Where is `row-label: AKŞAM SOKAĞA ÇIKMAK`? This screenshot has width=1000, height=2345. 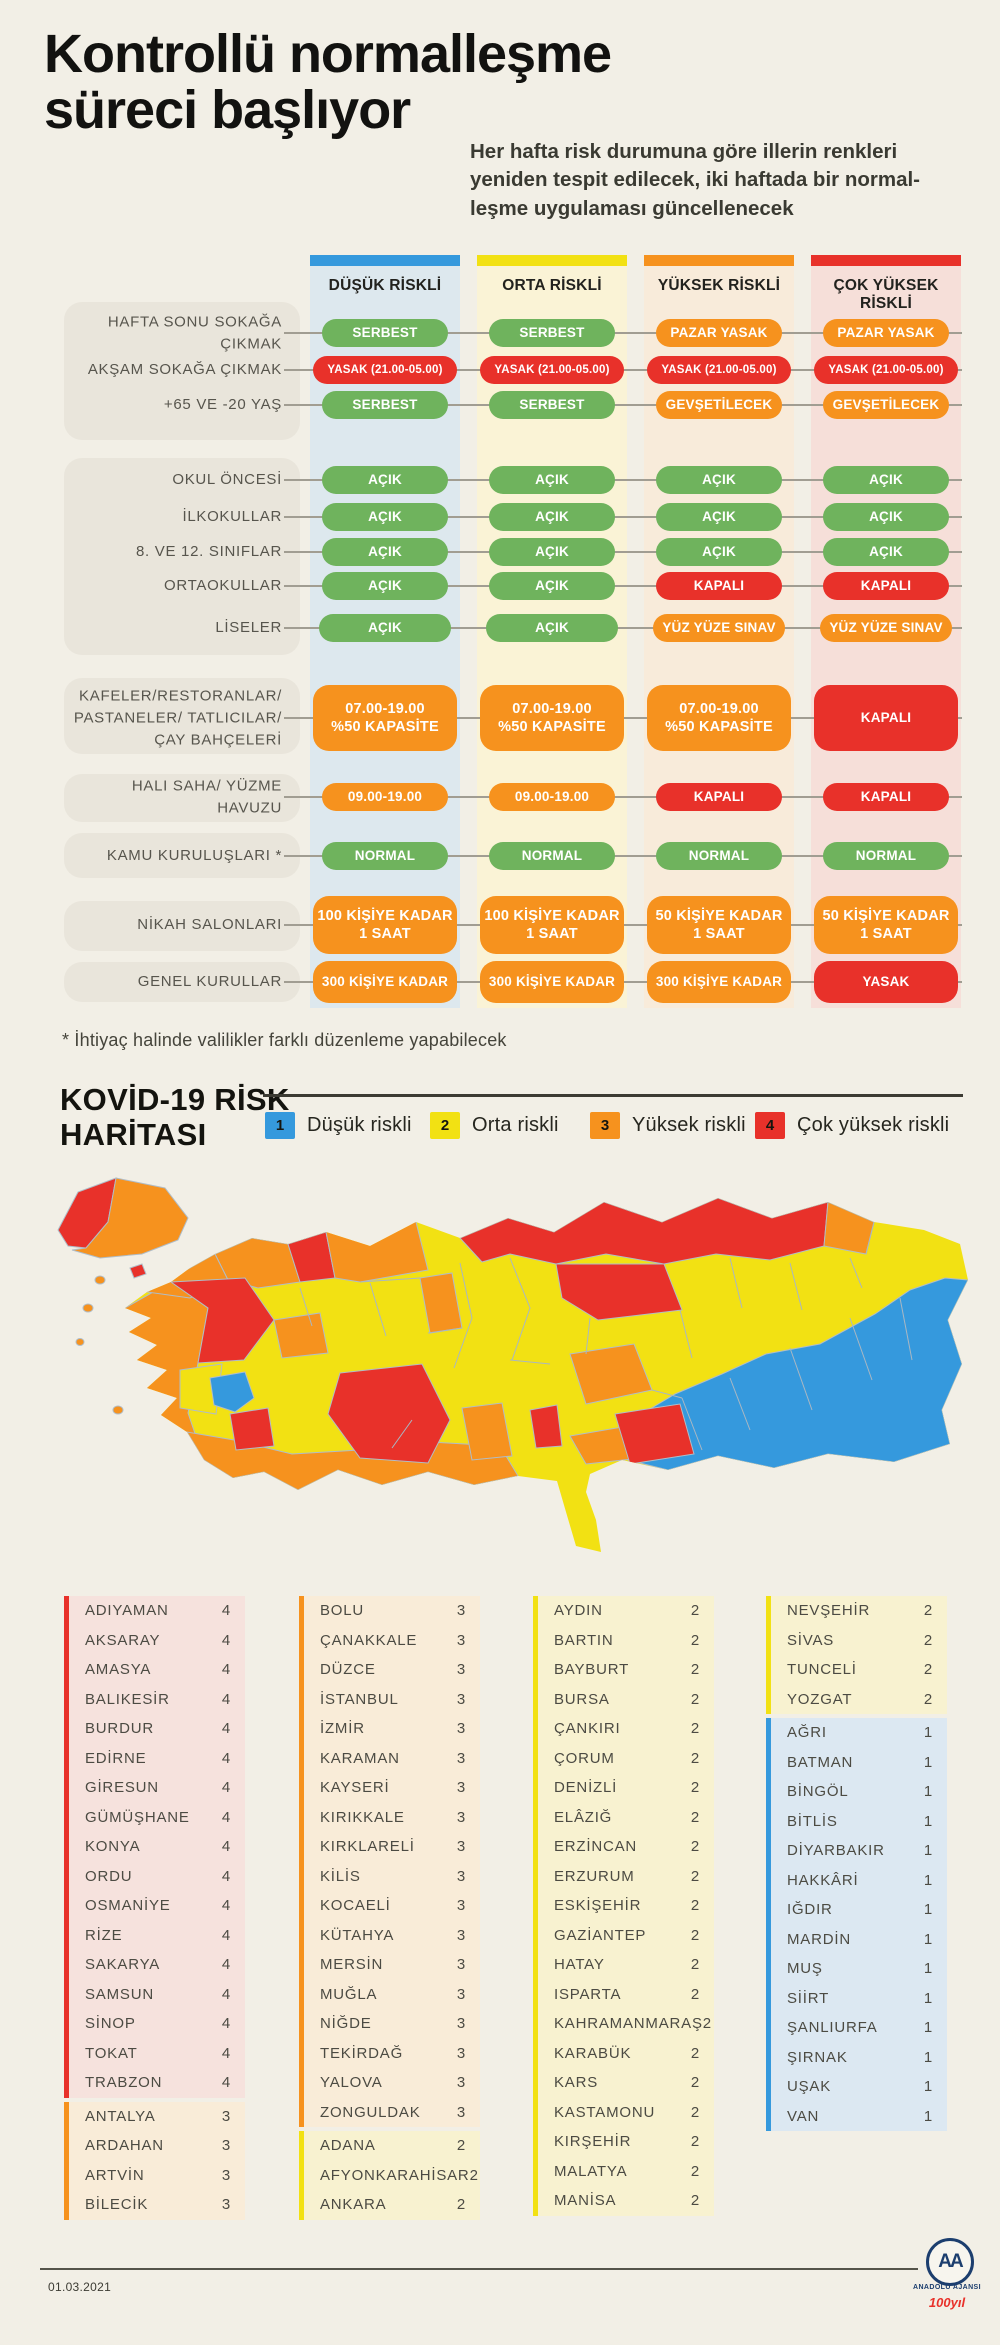 row-label: AKŞAM SOKAĞA ÇIKMAK is located at coordinates (184, 370).